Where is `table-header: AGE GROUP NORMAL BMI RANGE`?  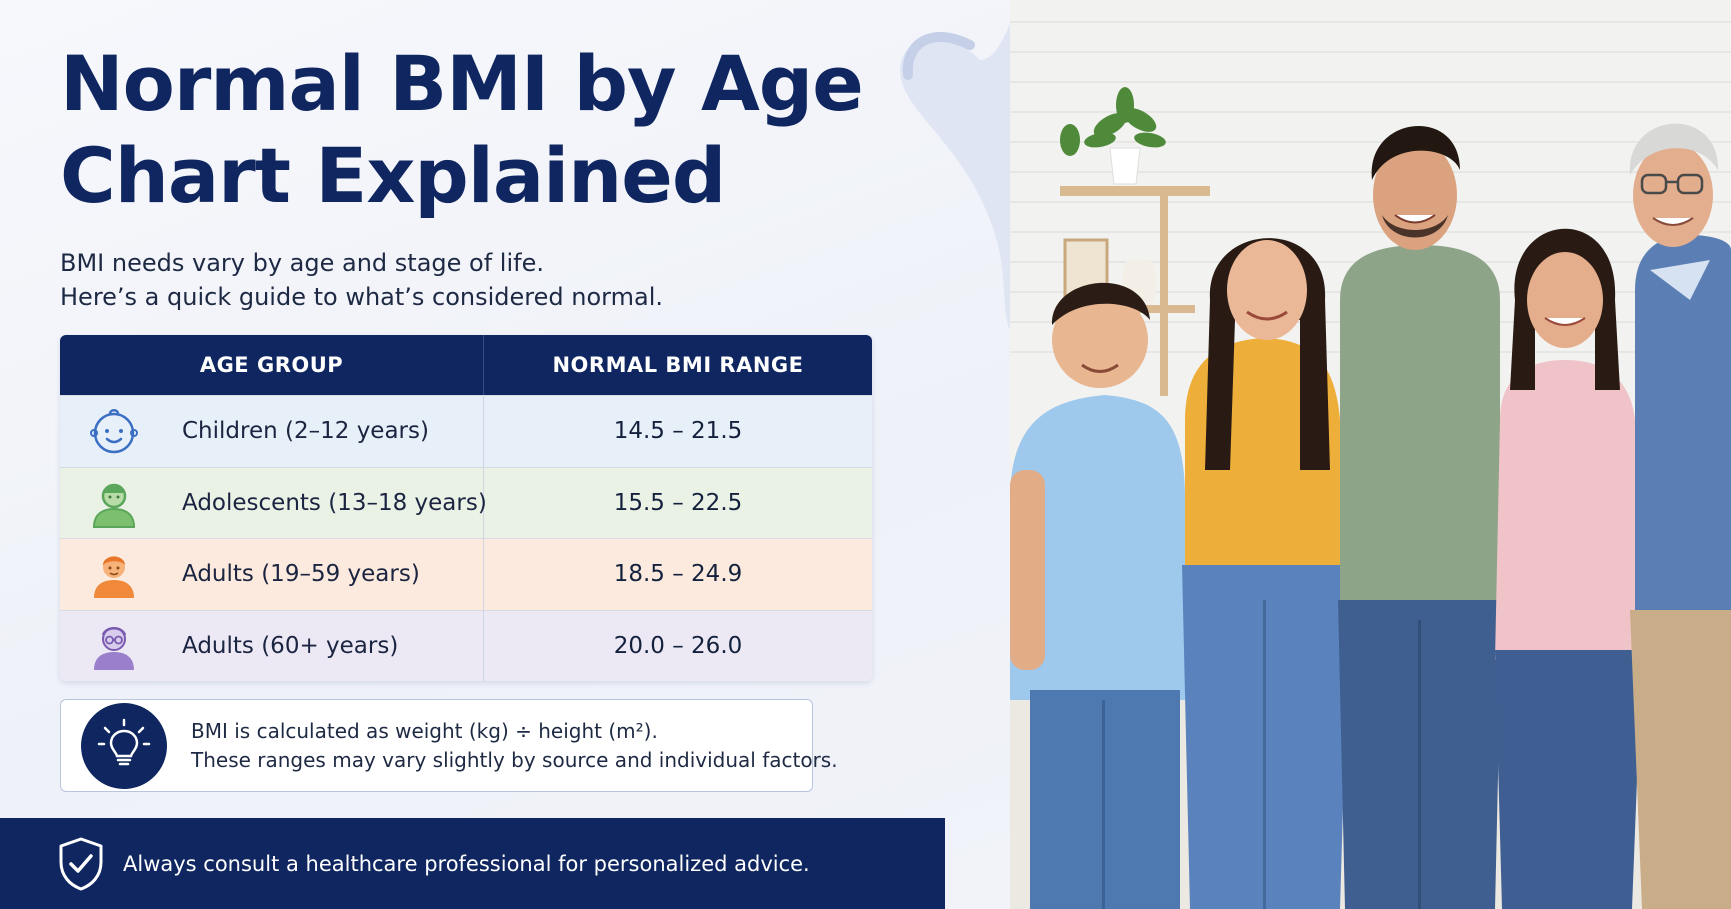 table-header: AGE GROUP NORMAL BMI RANGE is located at coordinates (466, 365).